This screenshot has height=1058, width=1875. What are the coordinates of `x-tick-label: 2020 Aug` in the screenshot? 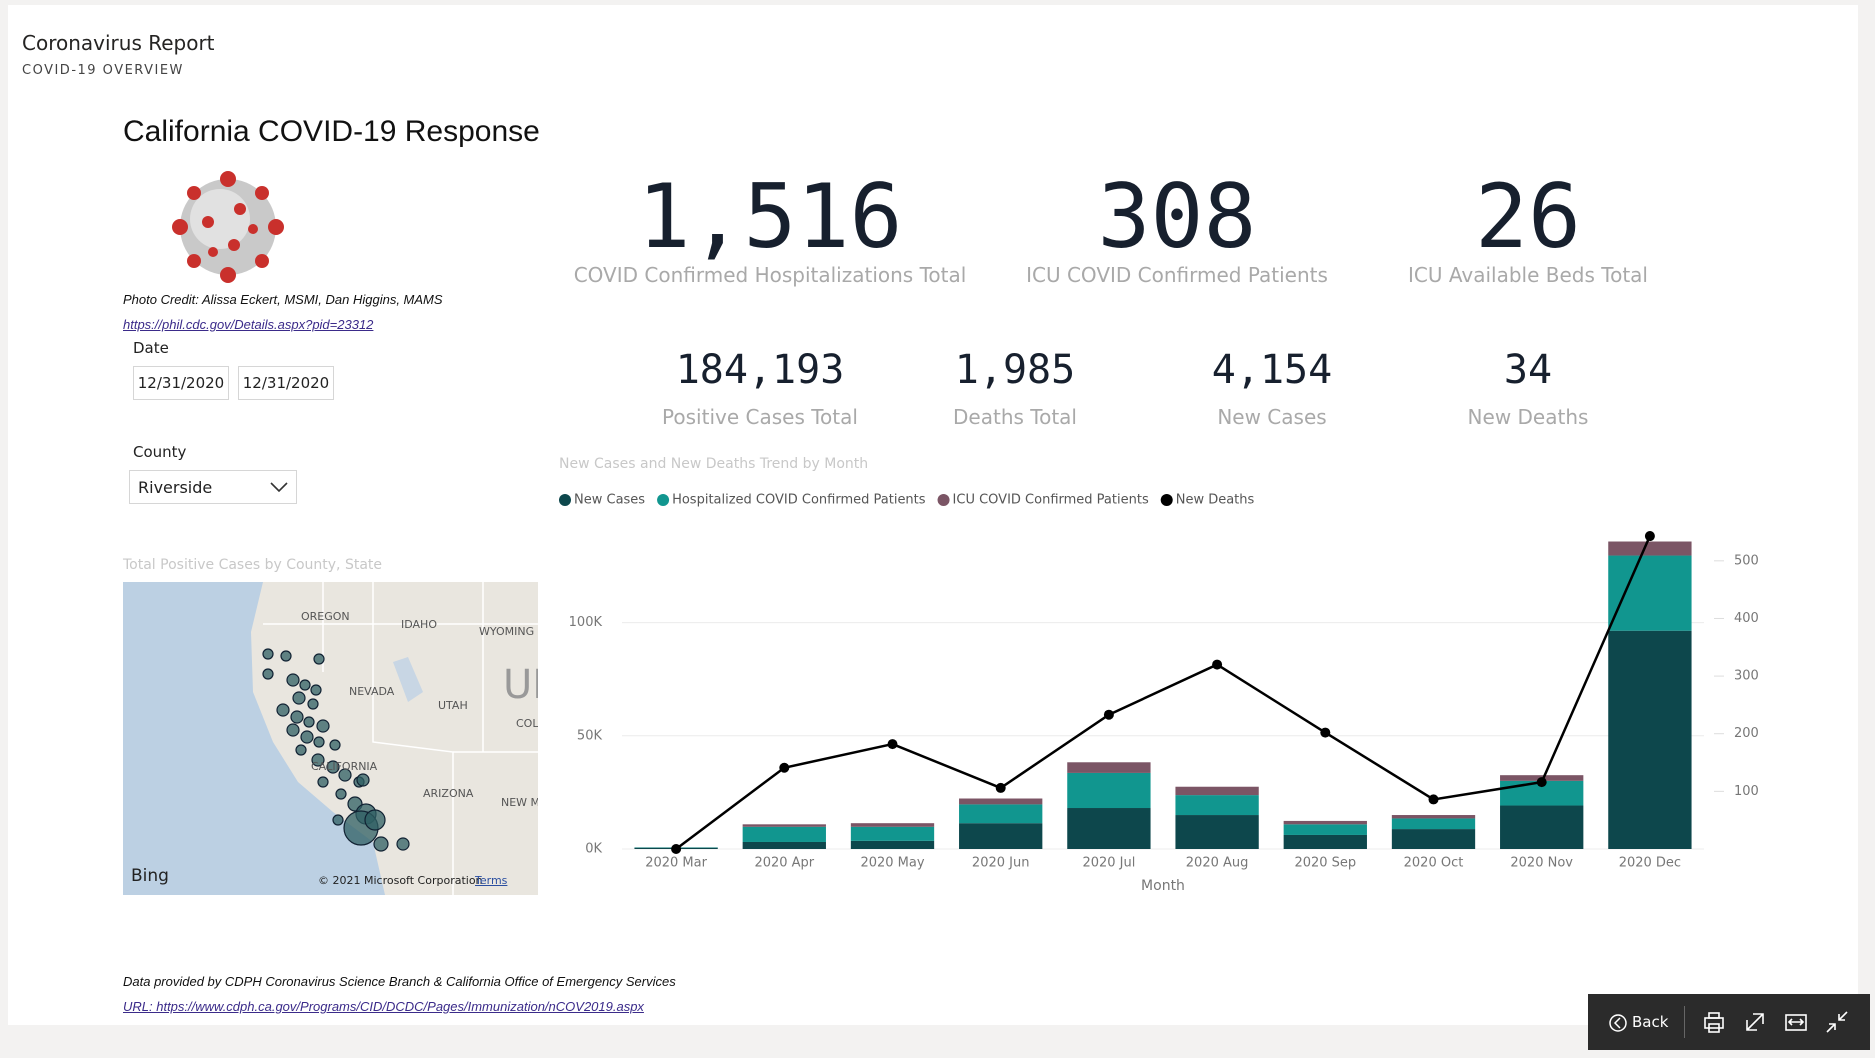 It's located at (1217, 863).